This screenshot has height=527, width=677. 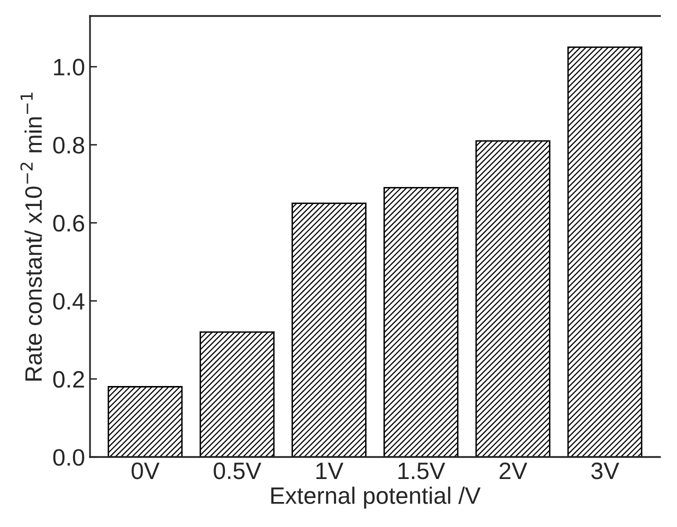 What do you see at coordinates (238, 471) in the screenshot?
I see `x-tick-label: 0.5V` at bounding box center [238, 471].